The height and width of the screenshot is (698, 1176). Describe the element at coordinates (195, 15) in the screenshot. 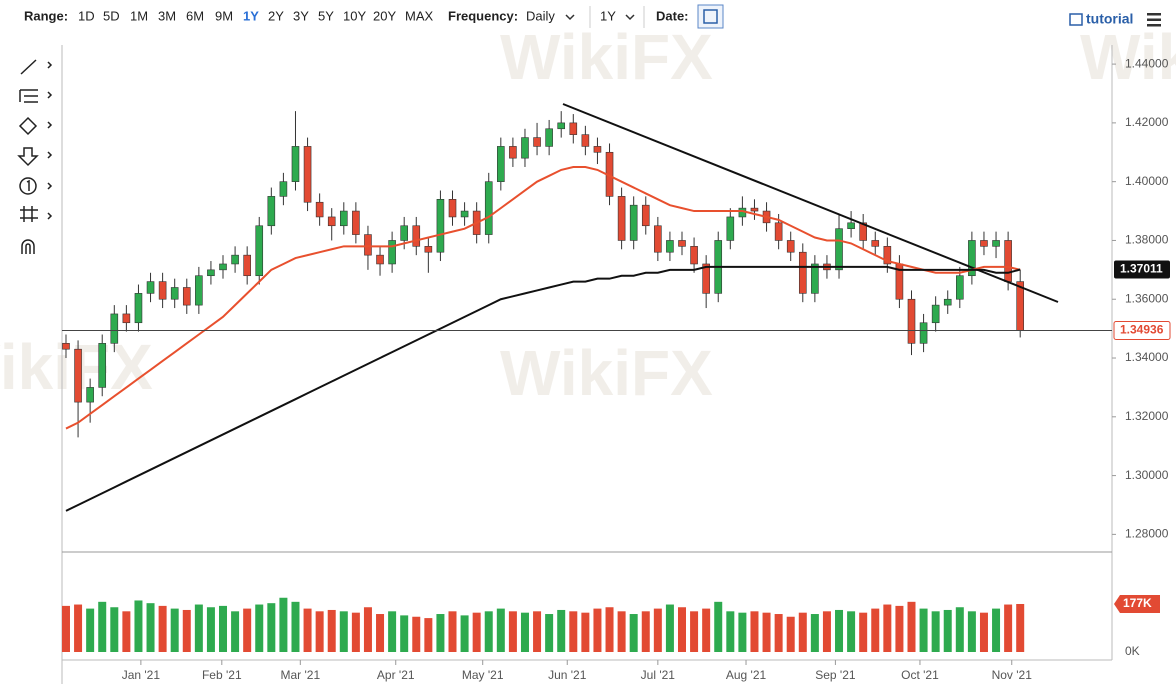

I see `range-button: 6M` at that location.